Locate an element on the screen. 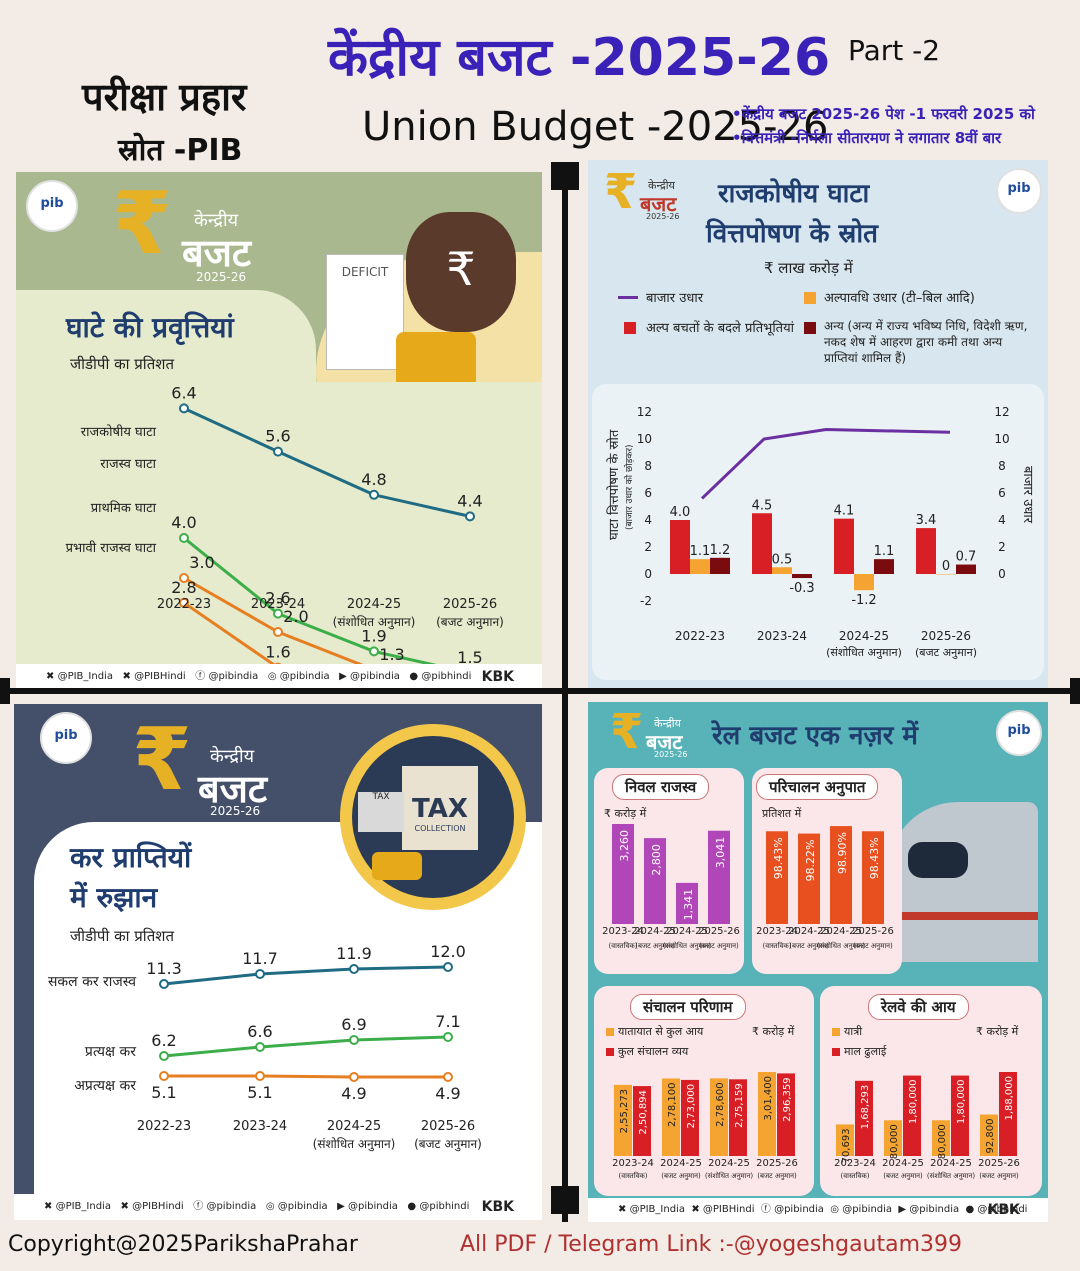 The height and width of the screenshot is (1271, 1080). data-label: 2.6 is located at coordinates (277, 598).